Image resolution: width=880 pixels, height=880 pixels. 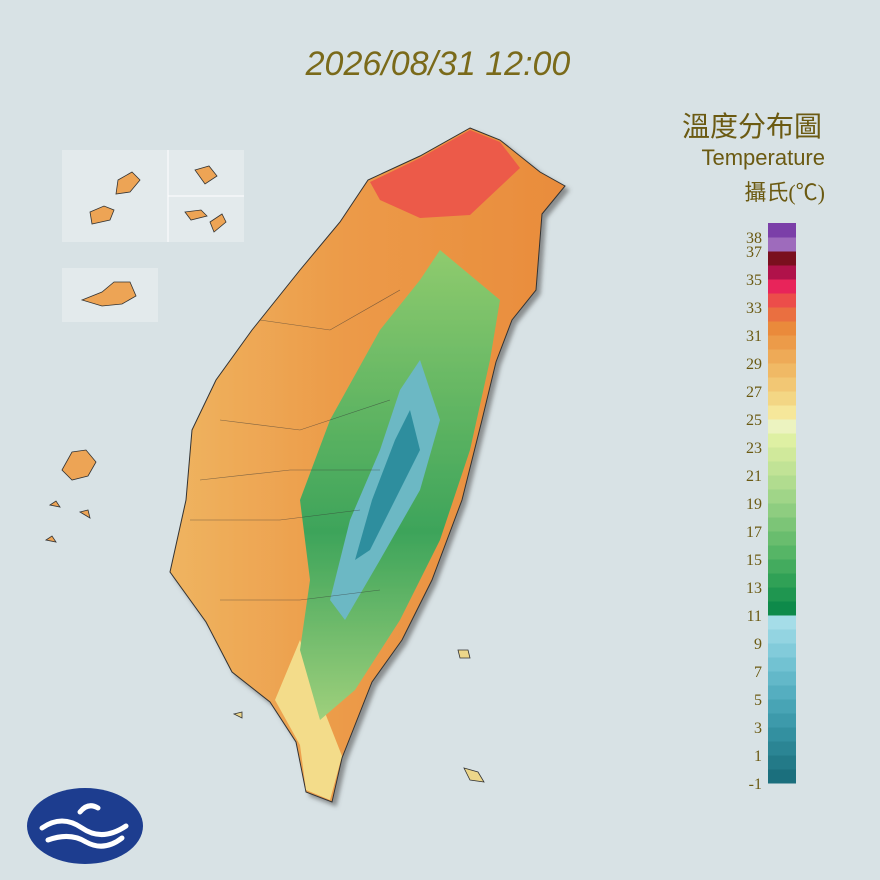 I want to click on legend-tick-label: 33, so click(x=754, y=308).